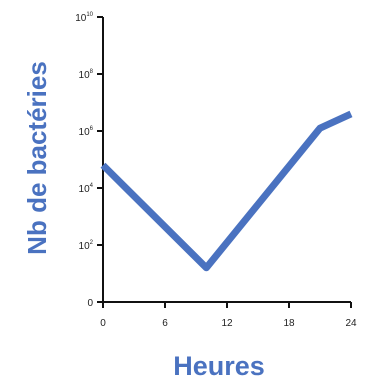 This screenshot has width=370, height=381. I want to click on y-tick-label: 10⁴, so click(86, 189).